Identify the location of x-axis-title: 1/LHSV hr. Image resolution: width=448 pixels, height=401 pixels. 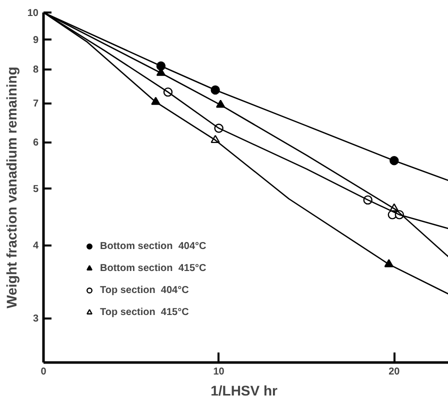
(244, 390).